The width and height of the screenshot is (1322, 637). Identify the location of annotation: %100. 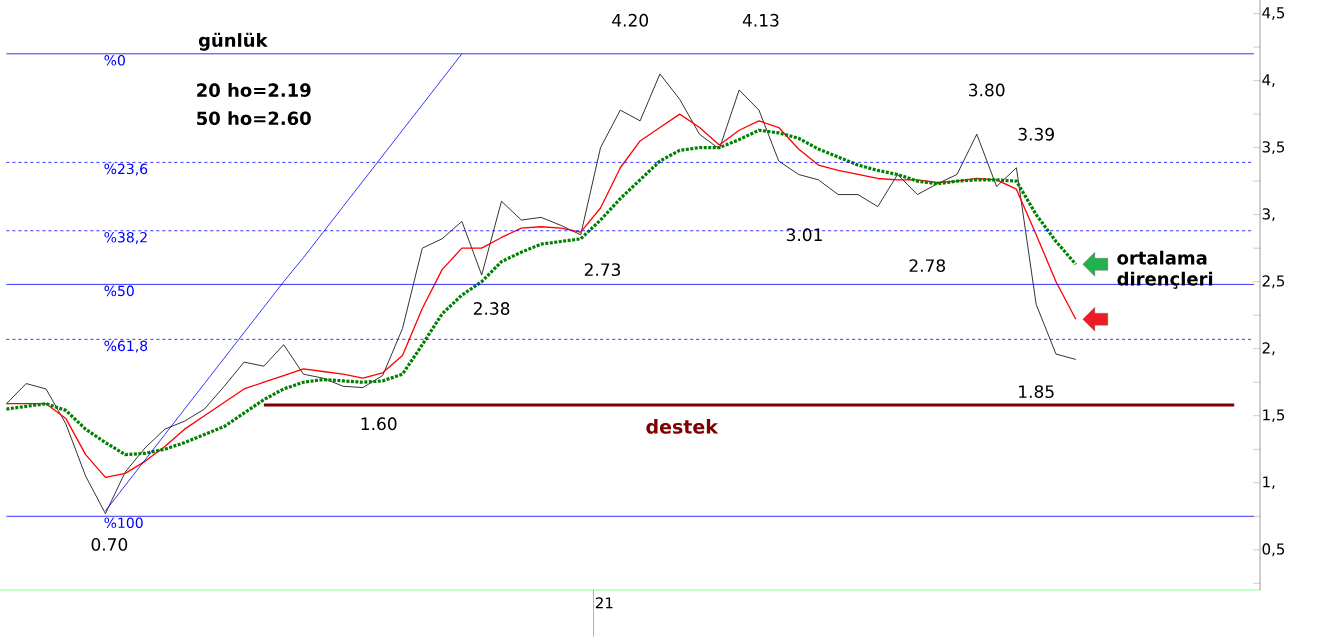
(123, 523).